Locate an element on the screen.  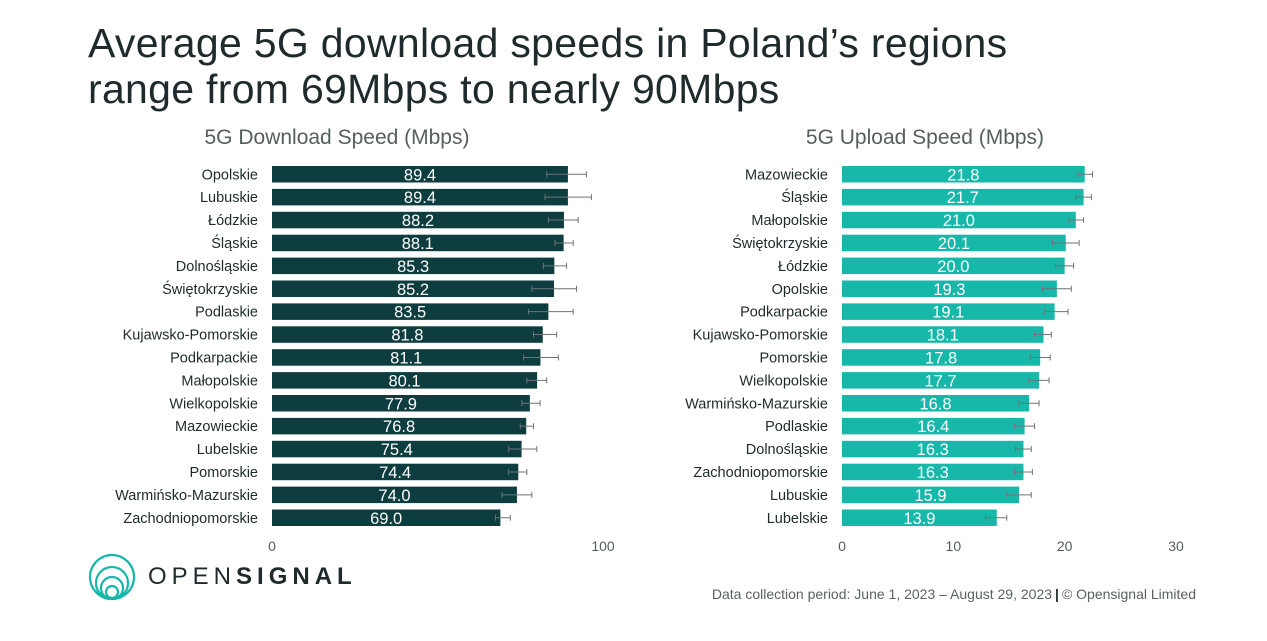
upload-x-tick-label: 20 is located at coordinates (1065, 546).